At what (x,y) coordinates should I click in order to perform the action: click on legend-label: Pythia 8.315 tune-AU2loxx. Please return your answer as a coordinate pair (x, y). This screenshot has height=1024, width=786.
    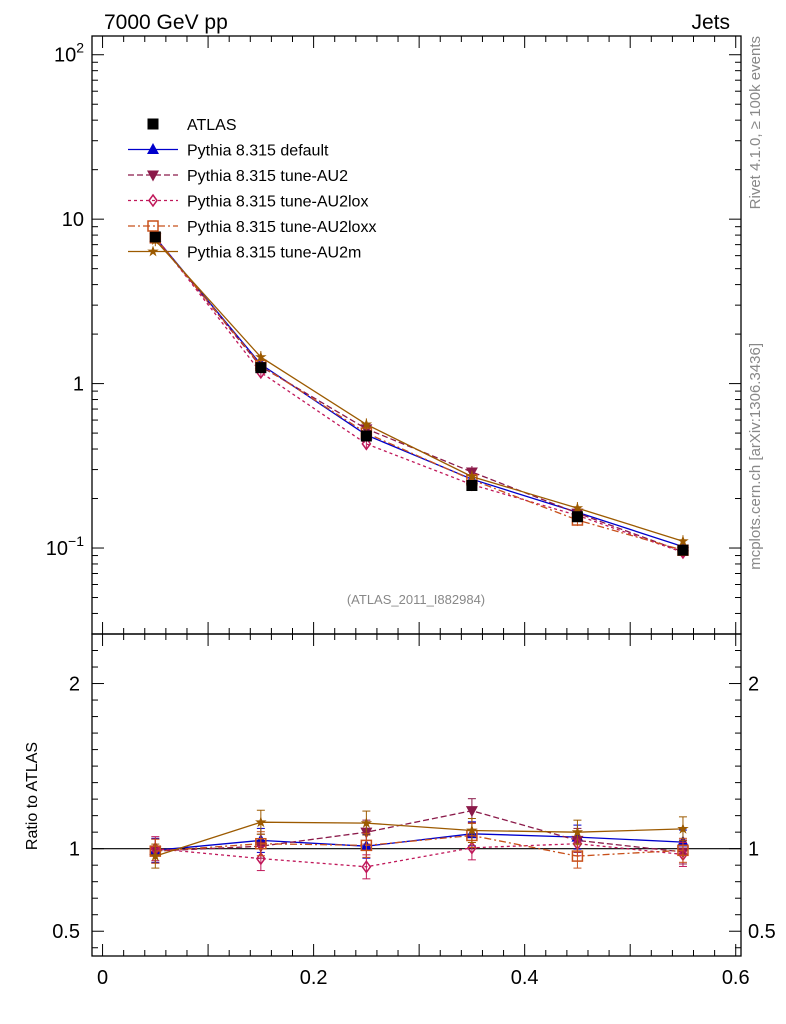
    Looking at the image, I should click on (281, 227).